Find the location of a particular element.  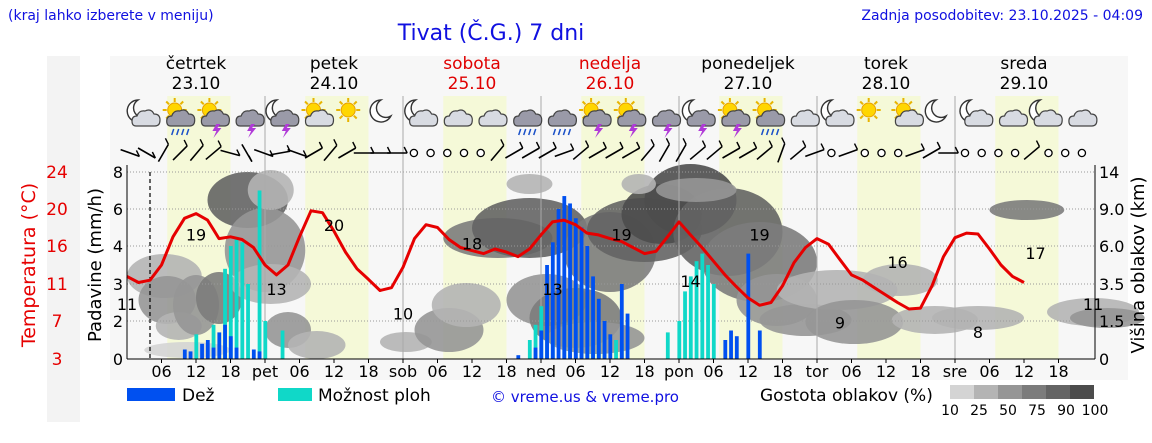

temperature-label: 19 is located at coordinates (759, 234).